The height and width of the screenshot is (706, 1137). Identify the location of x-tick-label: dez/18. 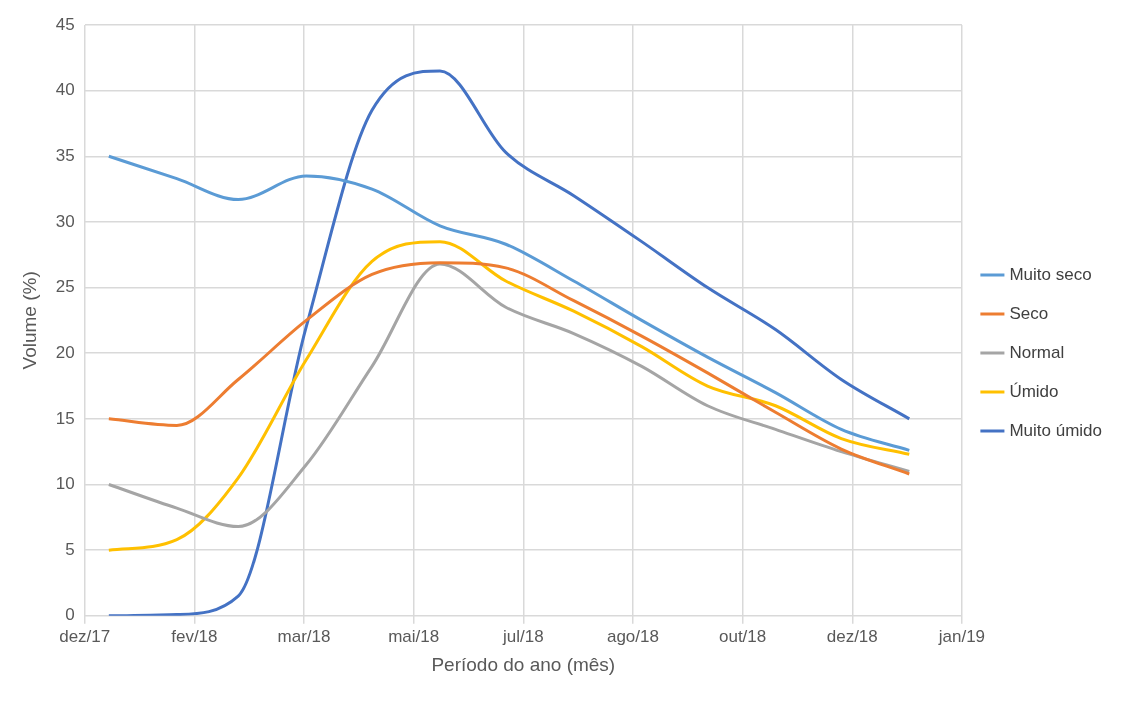
(852, 636).